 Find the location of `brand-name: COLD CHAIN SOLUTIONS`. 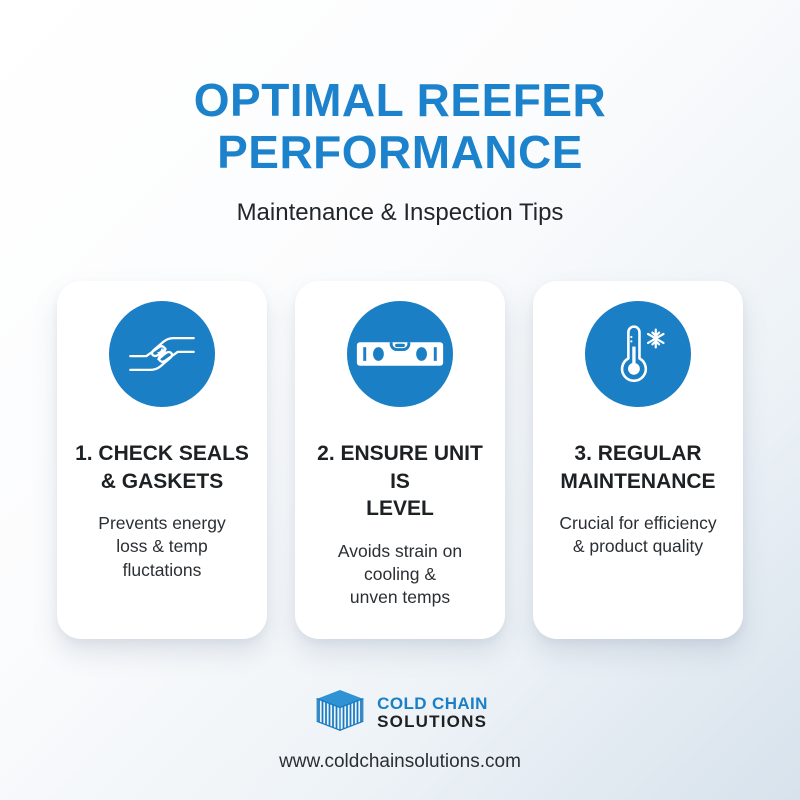

brand-name: COLD CHAIN SOLUTIONS is located at coordinates (432, 712).